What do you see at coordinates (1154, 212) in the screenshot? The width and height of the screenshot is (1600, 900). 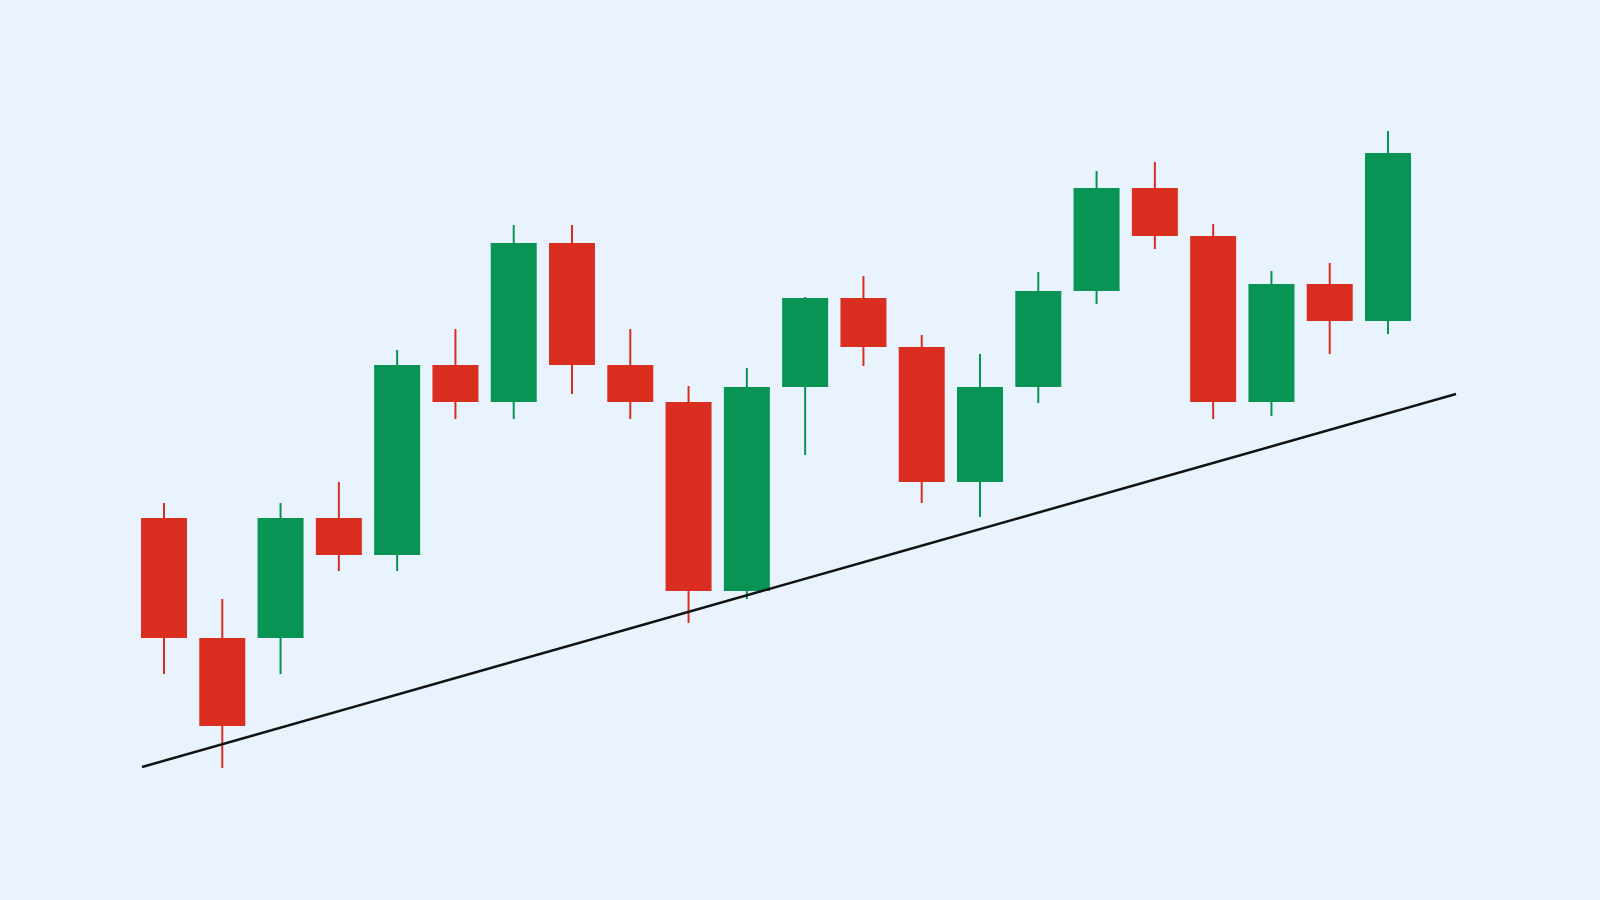 I see `candle-body-18-bearish` at bounding box center [1154, 212].